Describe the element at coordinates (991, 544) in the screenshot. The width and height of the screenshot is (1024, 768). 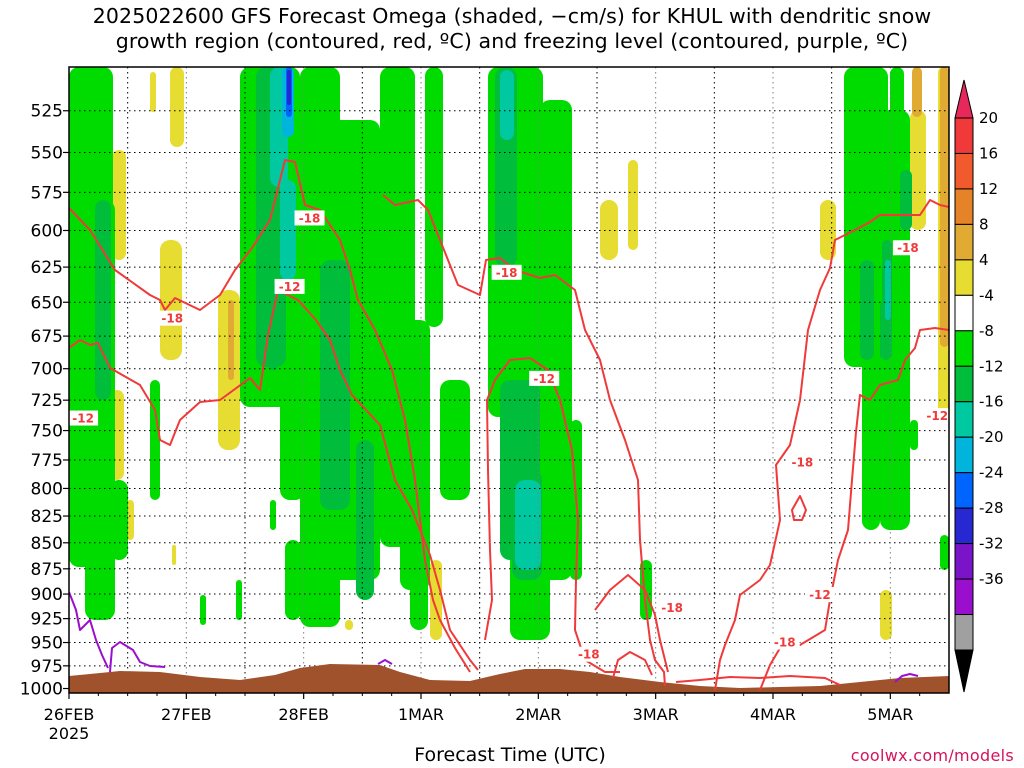
I see `colorbar-label: -32` at that location.